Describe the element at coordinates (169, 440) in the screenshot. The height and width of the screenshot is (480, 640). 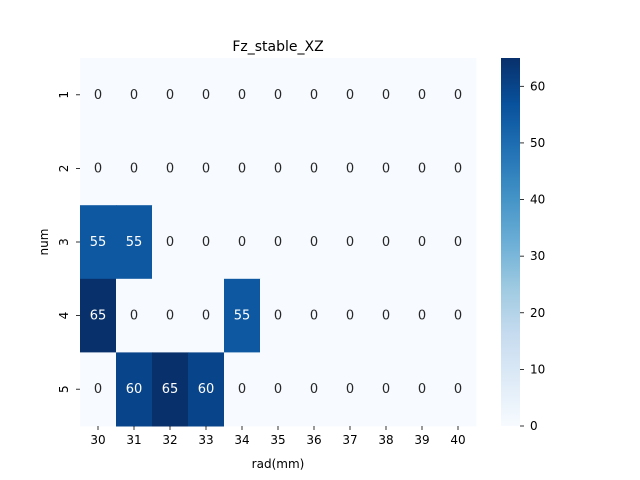
I see `x-tick-label: 32` at that location.